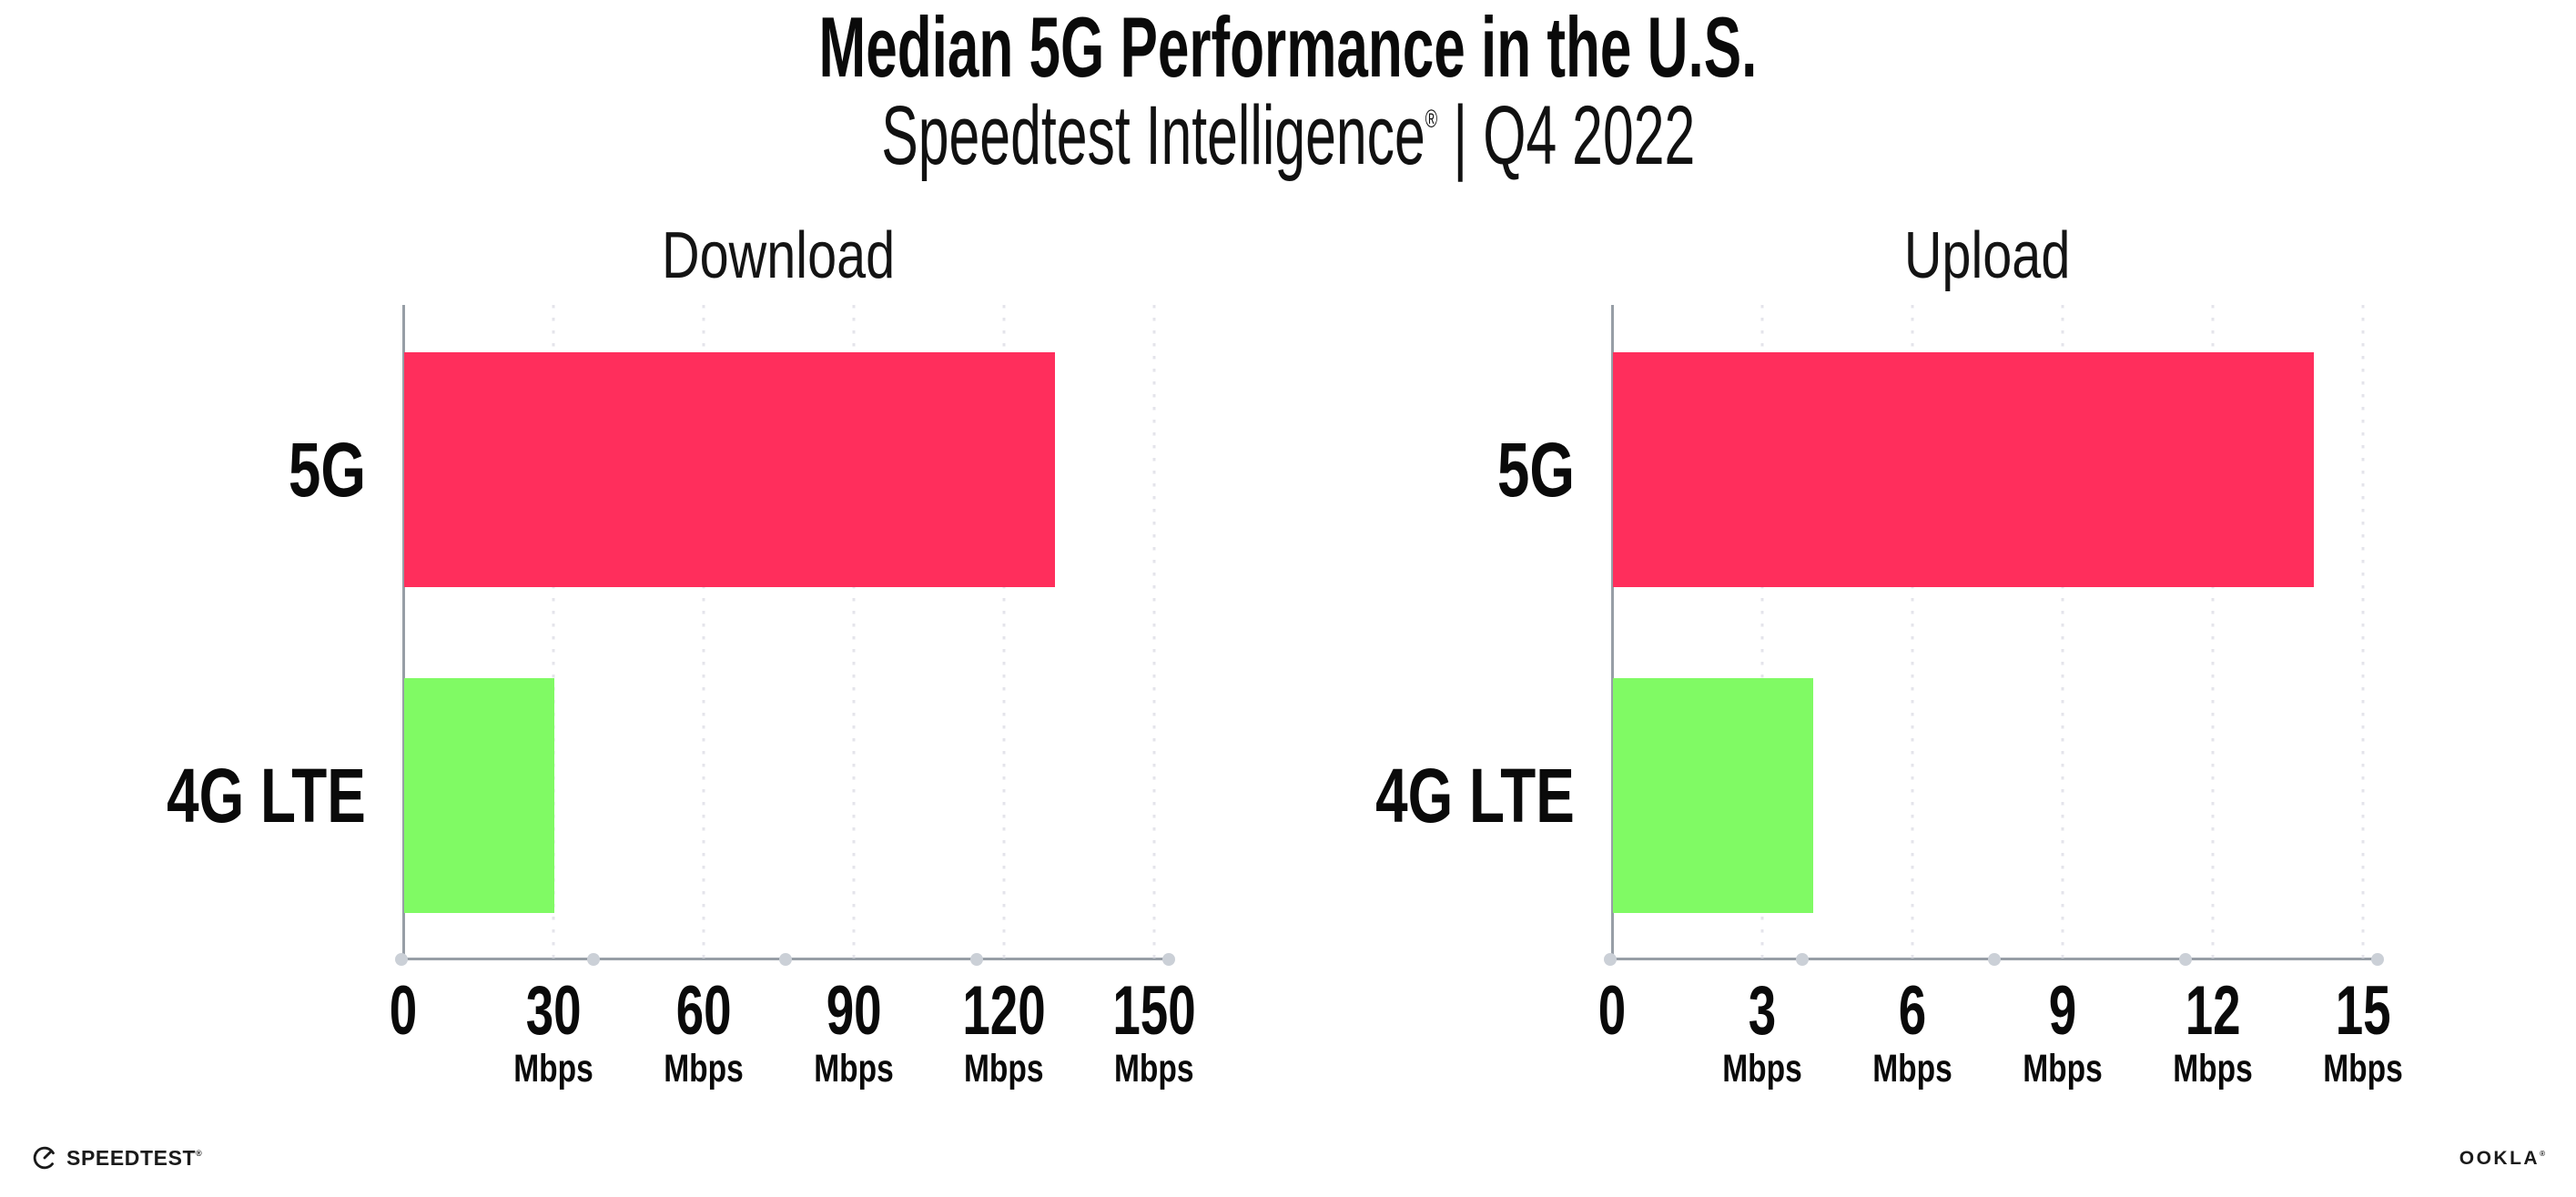 This screenshot has width=2576, height=1197. I want to click on x-tick-value-text: 60, so click(703, 1011).